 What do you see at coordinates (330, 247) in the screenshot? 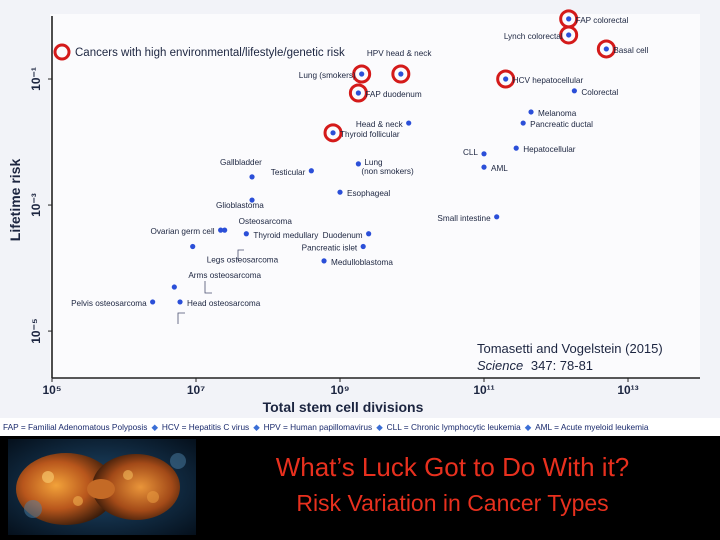
I see `point-label-pancreatic-islet: Pancreatic islet` at bounding box center [330, 247].